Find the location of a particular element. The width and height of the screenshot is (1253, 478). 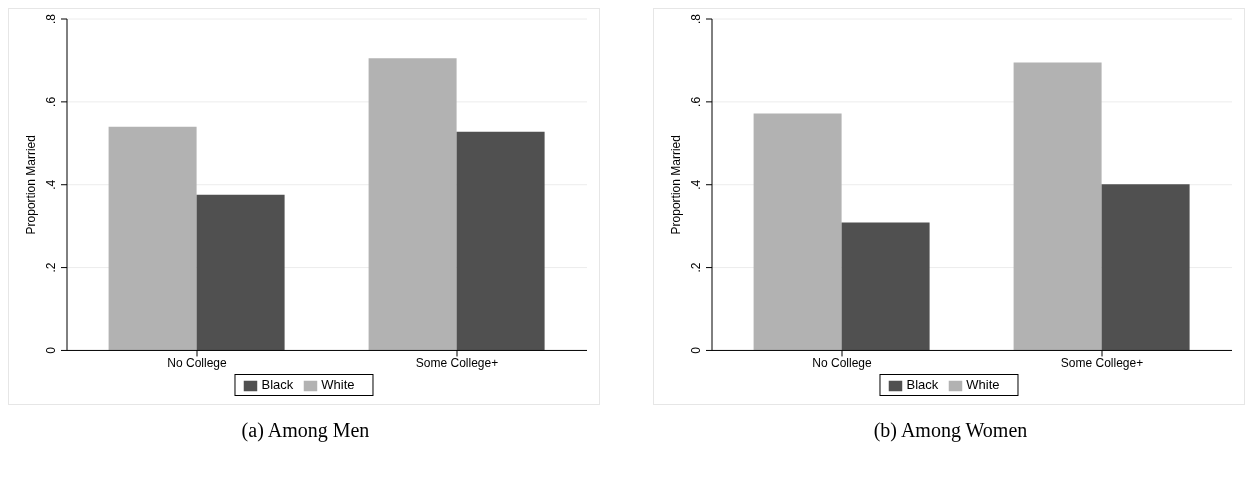

text: (a) Among Men is located at coordinates (305, 430).